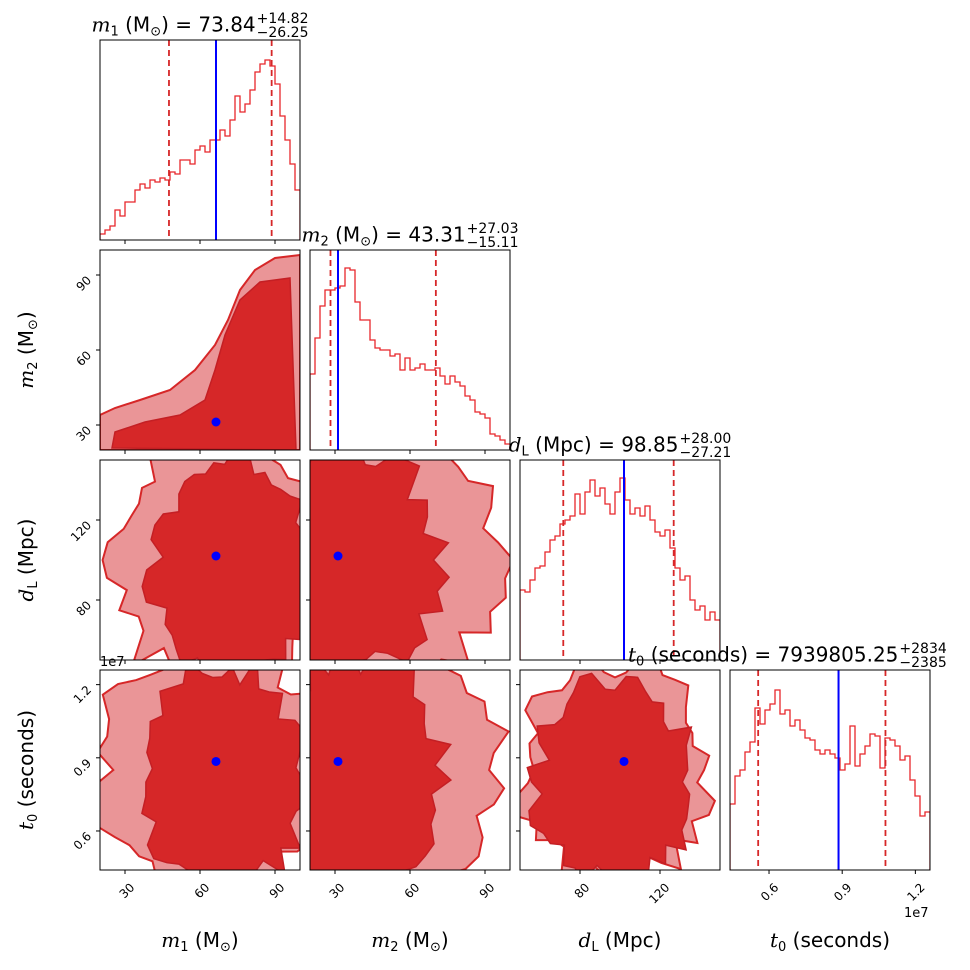 The height and width of the screenshot is (970, 970). What do you see at coordinates (82, 840) in the screenshot?
I see `y-tick-label: 0.6` at bounding box center [82, 840].